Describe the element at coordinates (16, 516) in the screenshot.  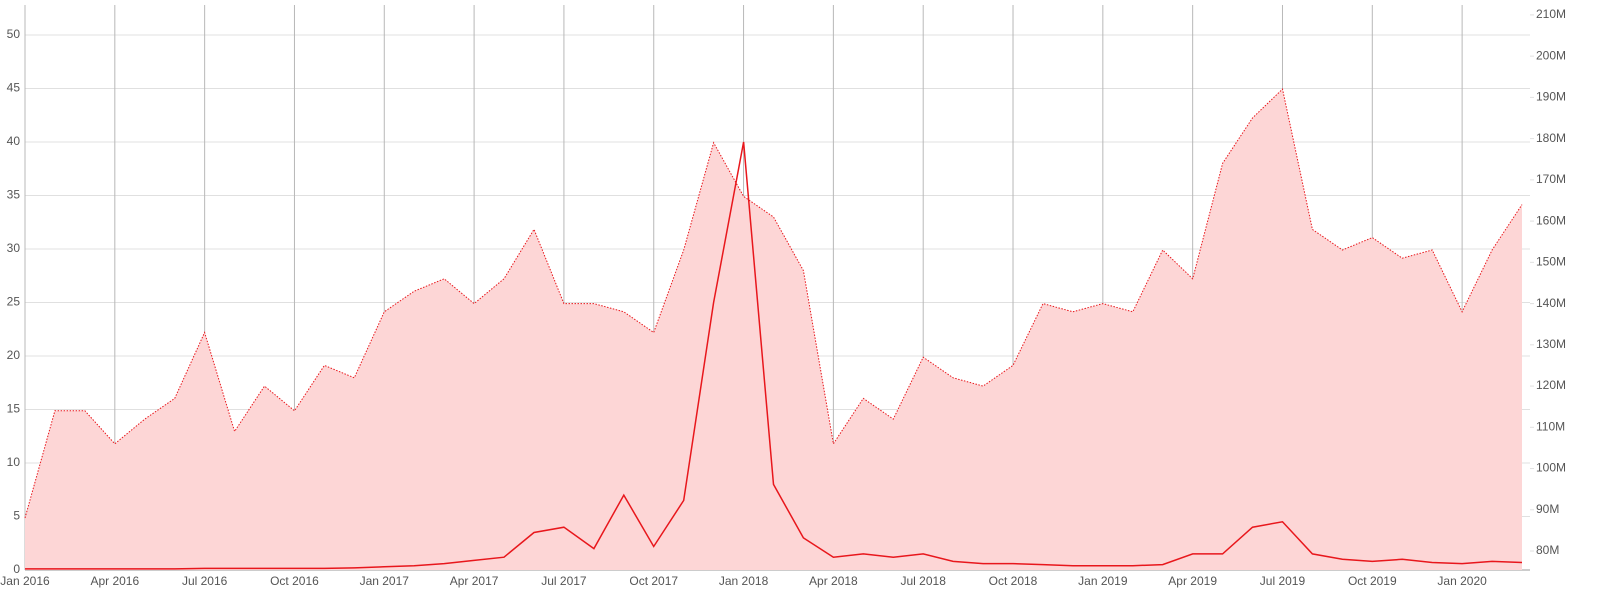
I see `y-tick-label: 5` at that location.